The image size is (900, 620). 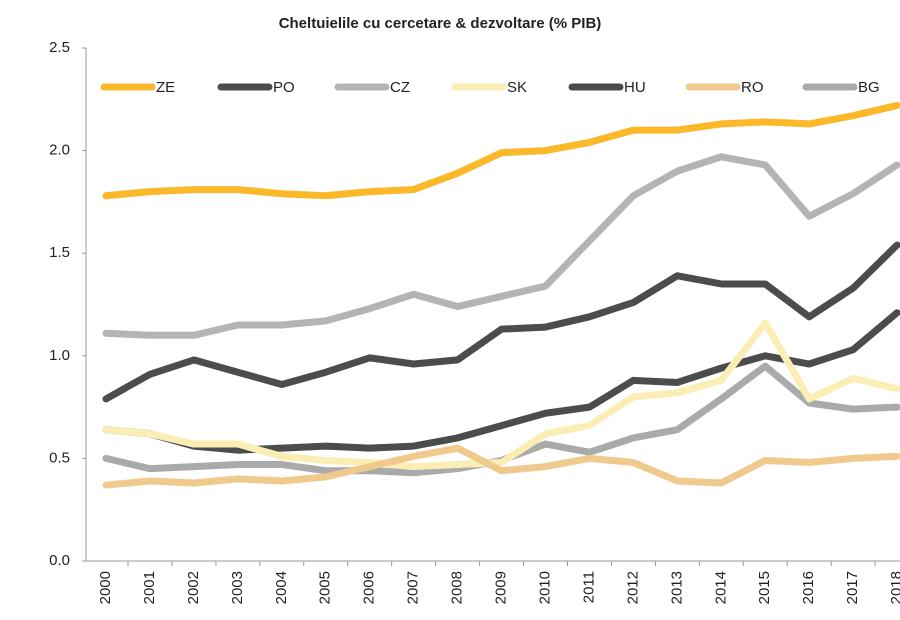 I want to click on x-tick-label: 2014, so click(x=720, y=587).